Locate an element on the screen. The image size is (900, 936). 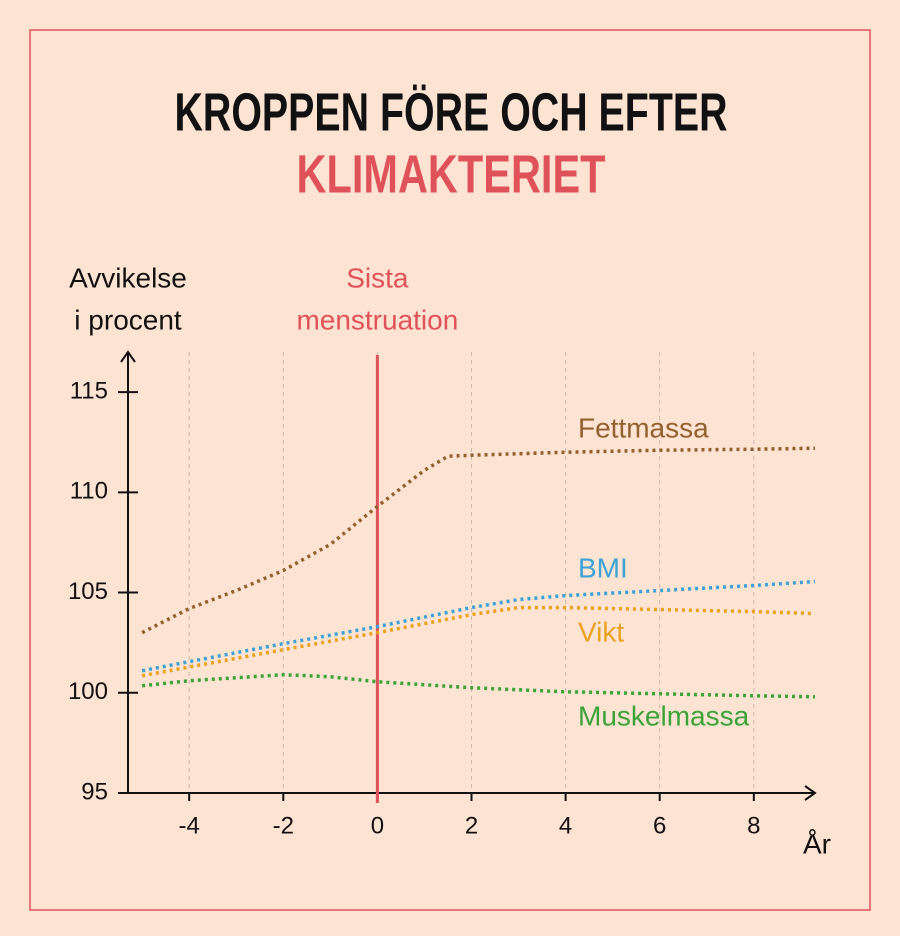
y-tick-label: 115 is located at coordinates (89, 390).